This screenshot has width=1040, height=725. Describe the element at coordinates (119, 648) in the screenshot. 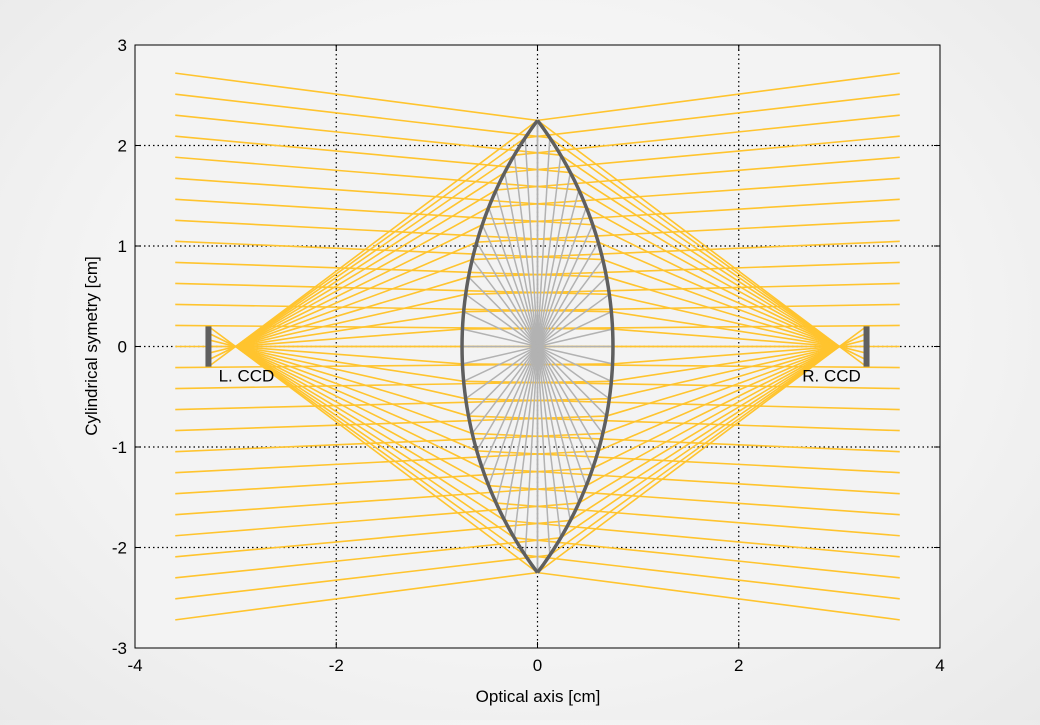

I see `y-tick-label: -3` at that location.